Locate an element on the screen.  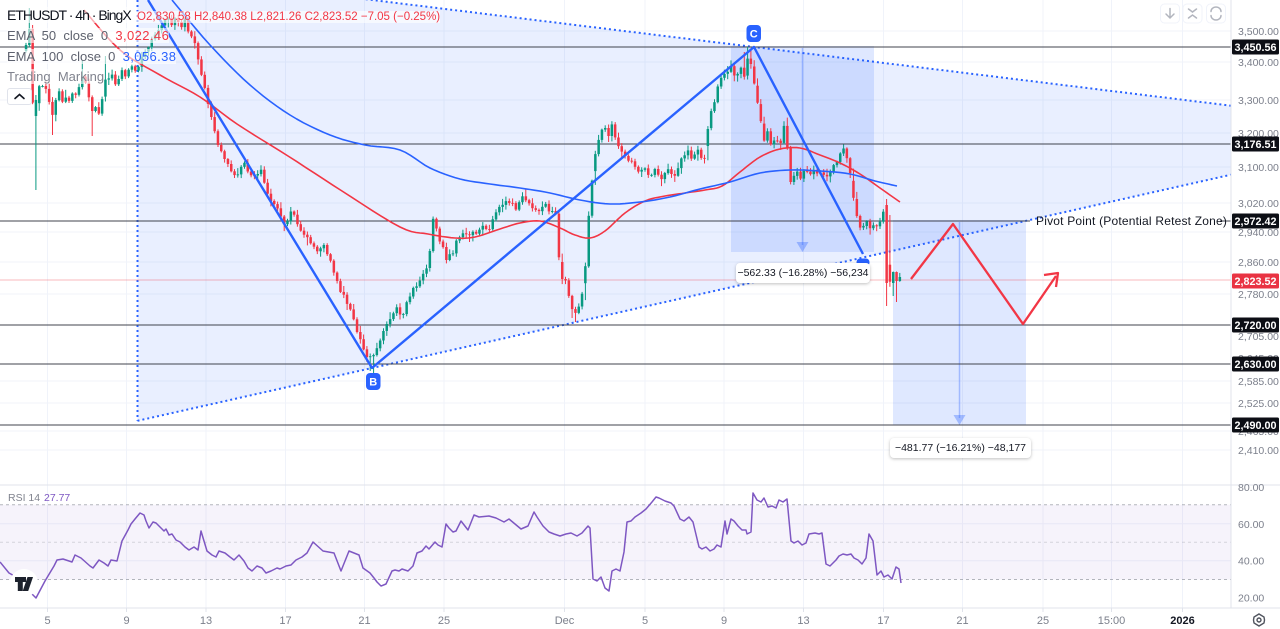
svg-text: B is located at coordinates (373, 383).